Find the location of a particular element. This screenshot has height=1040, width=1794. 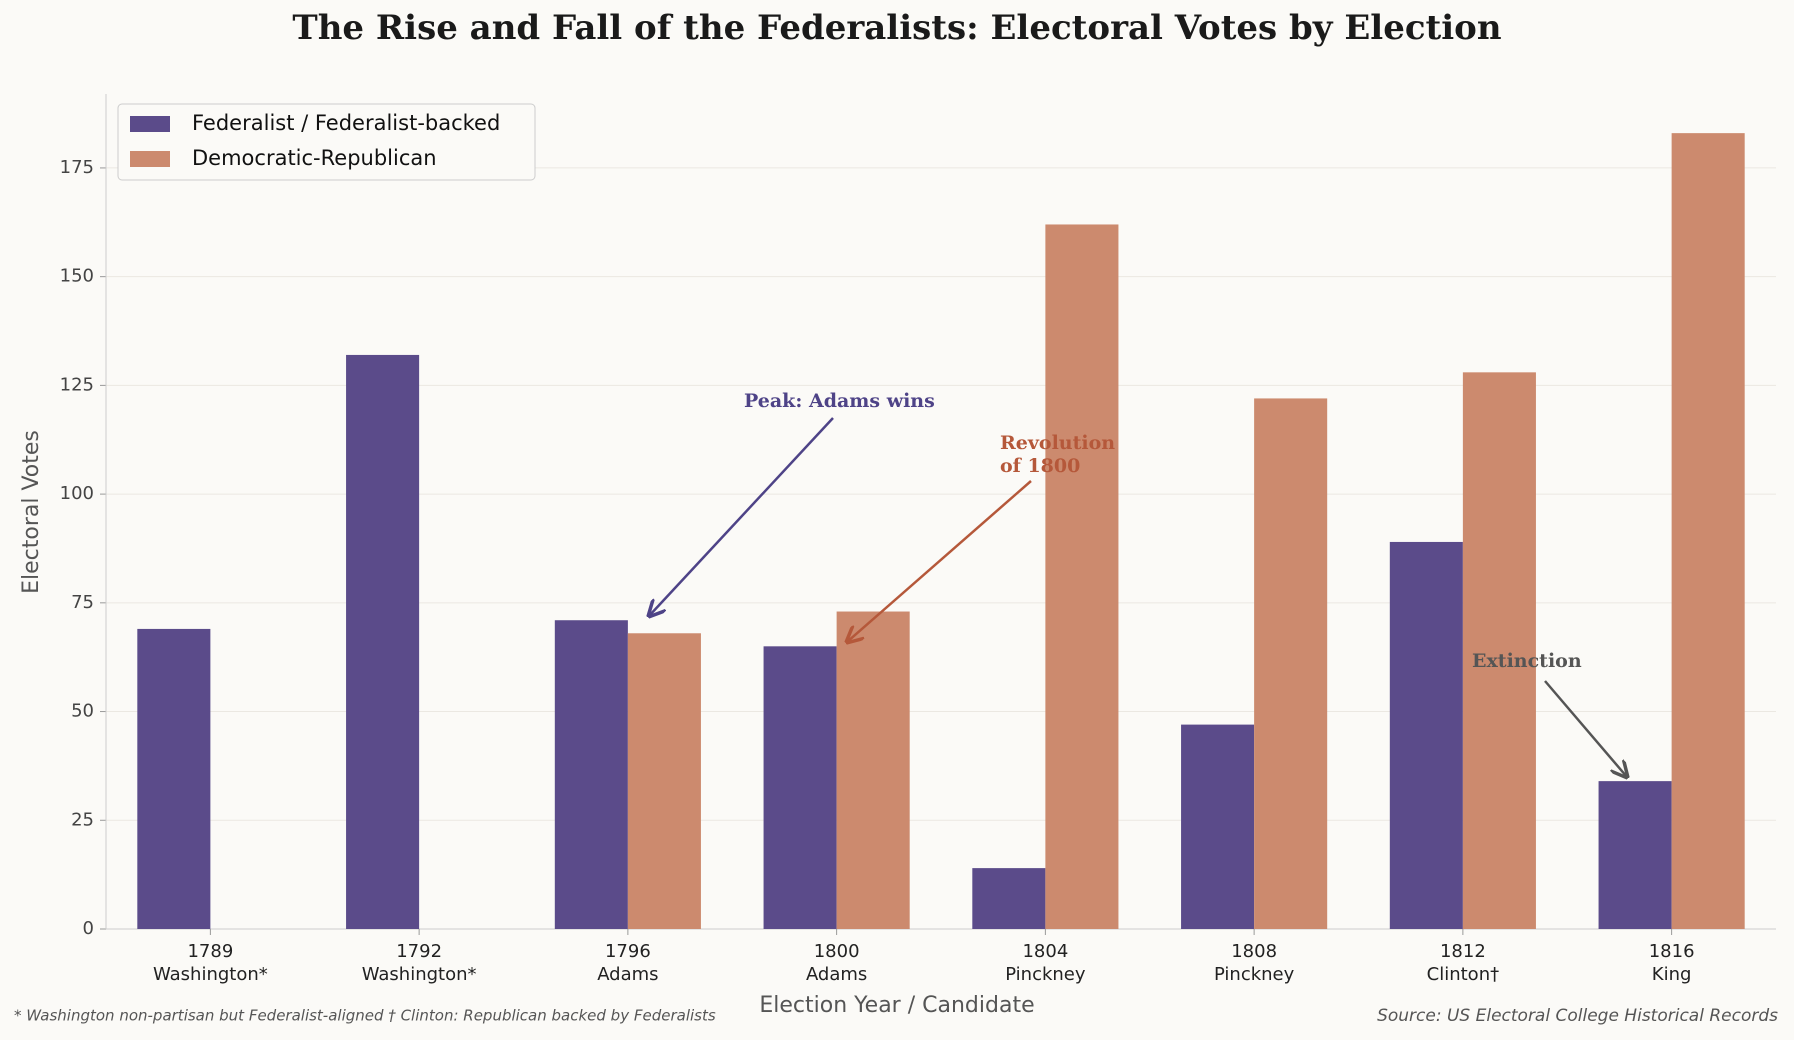

annotation: Peak: Adams wins is located at coordinates (839, 401).